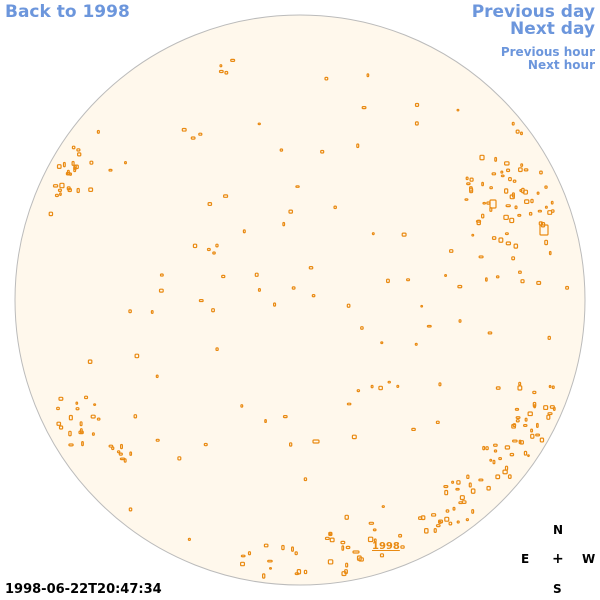  I want to click on observation-timestamp: 1998-06-22T20:47:34, so click(83, 589).